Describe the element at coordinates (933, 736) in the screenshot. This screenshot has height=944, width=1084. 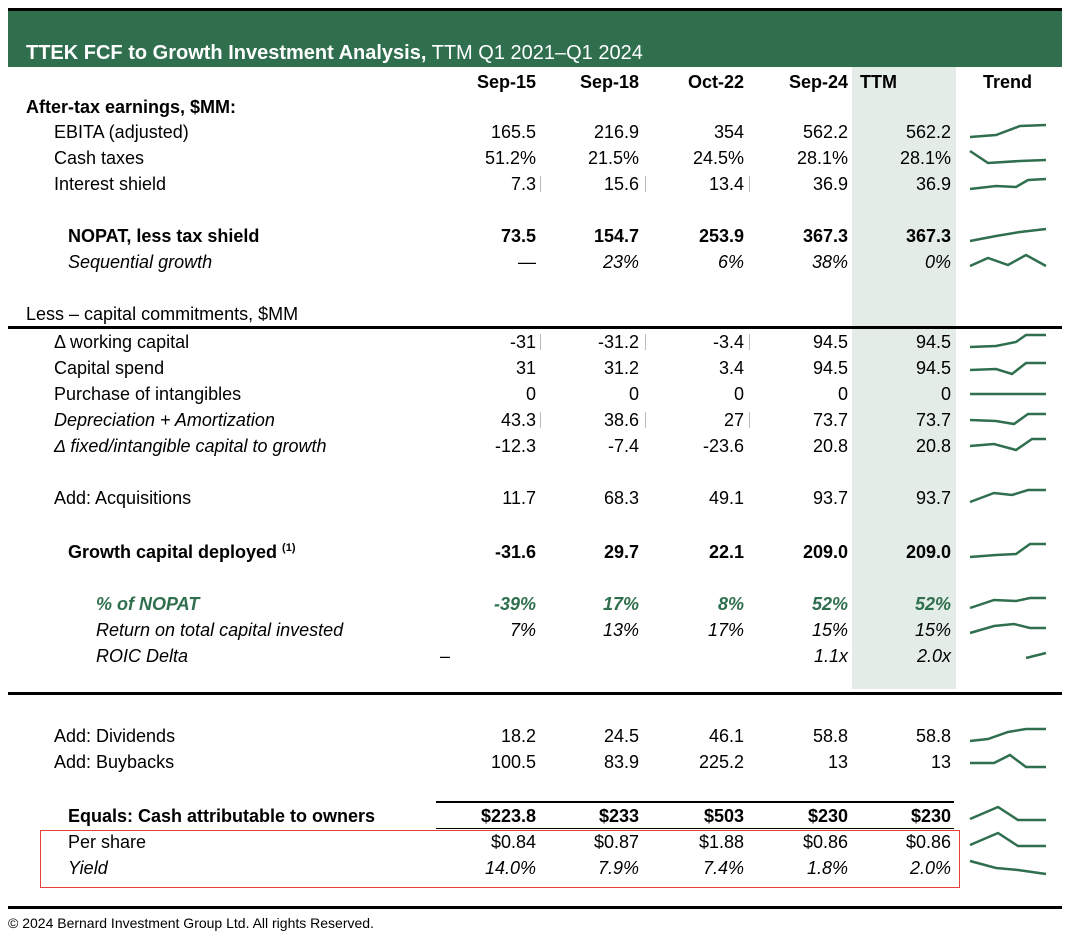
I see `cell: 58.8` at that location.